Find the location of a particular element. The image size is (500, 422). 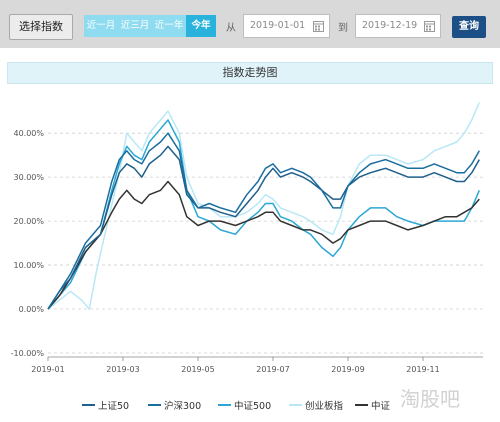

select-index-button: 选择指数 is located at coordinates (41, 27).